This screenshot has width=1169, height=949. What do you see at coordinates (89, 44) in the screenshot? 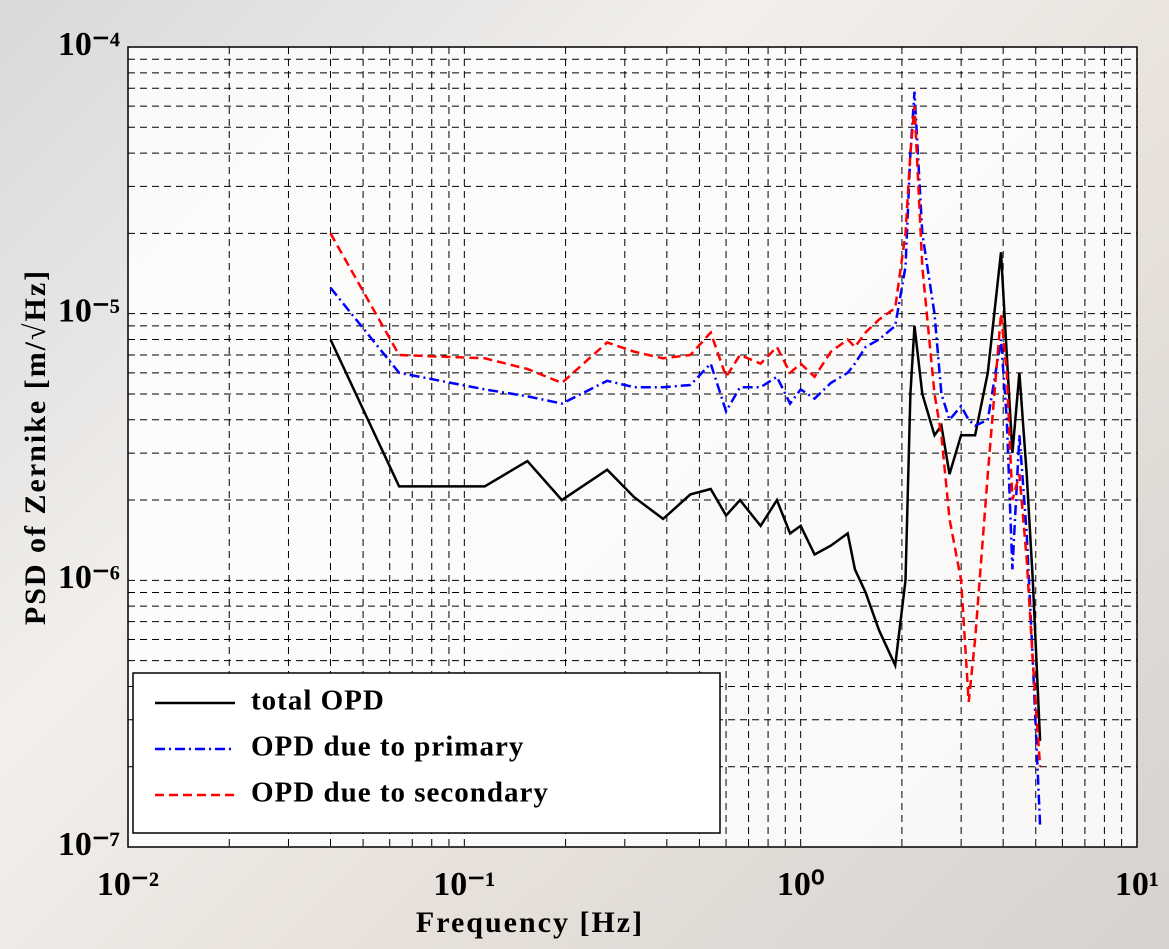
I see `y-tick-label: 10⁻⁴` at bounding box center [89, 44].